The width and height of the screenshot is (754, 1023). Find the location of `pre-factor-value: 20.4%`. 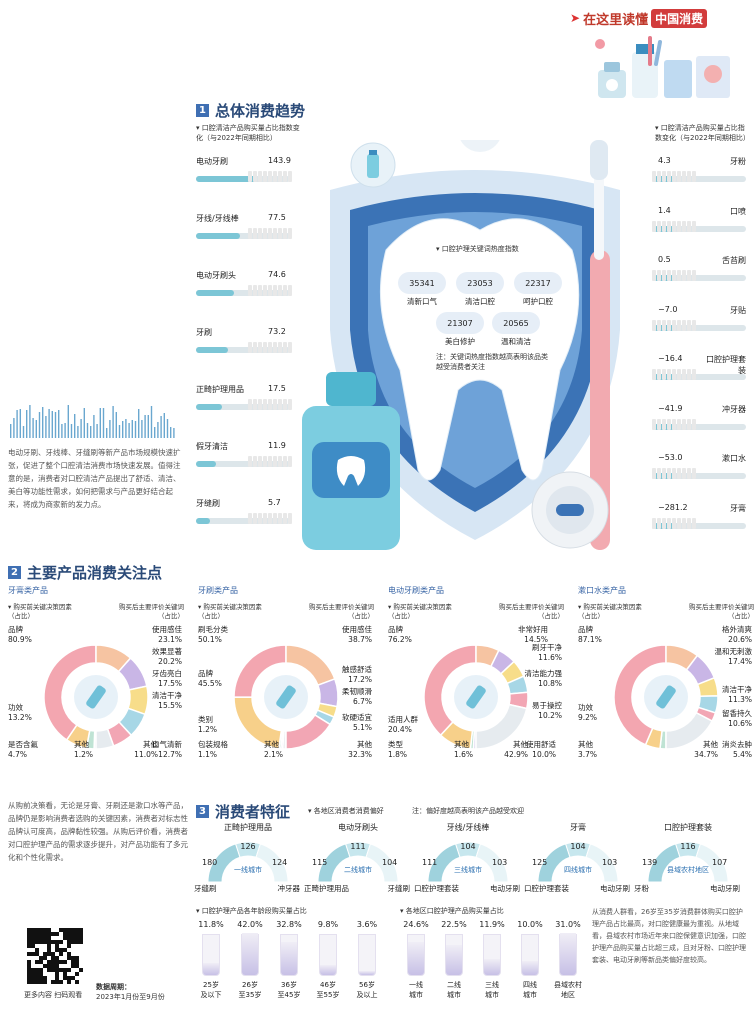

pre-factor-value: 20.4% is located at coordinates (400, 729).